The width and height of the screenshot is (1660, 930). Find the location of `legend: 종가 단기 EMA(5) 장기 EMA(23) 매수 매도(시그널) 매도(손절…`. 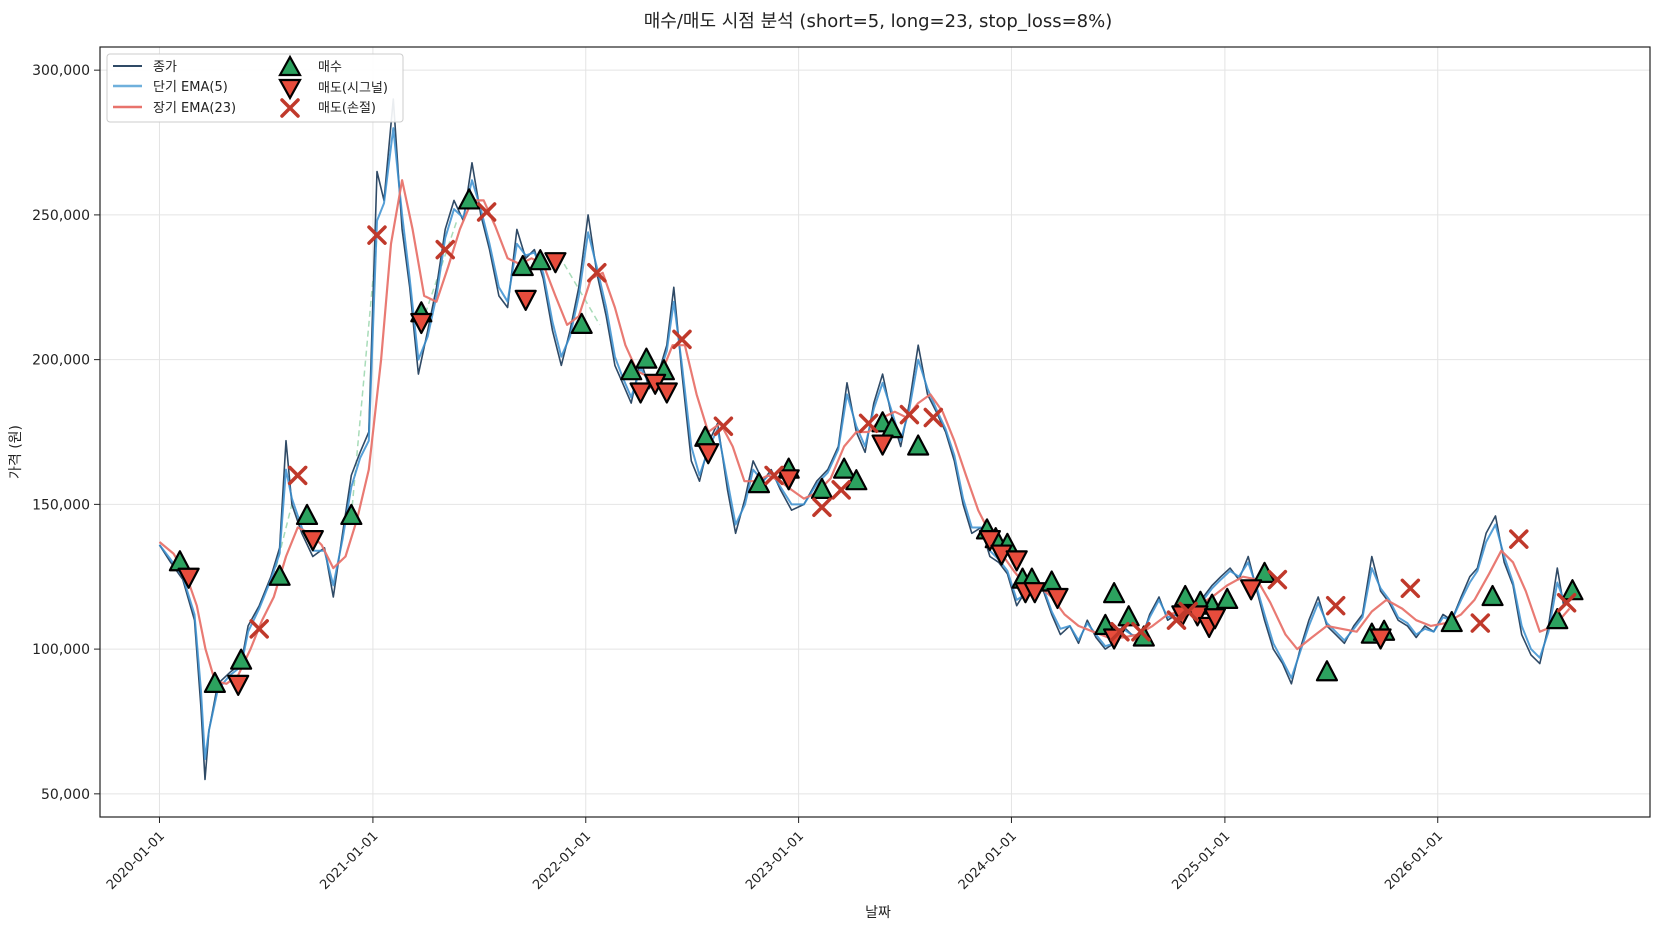

legend: 종가 단기 EMA(5) 장기 EMA(23) 매수 매도(시그널) 매도(손절… is located at coordinates (255, 88).